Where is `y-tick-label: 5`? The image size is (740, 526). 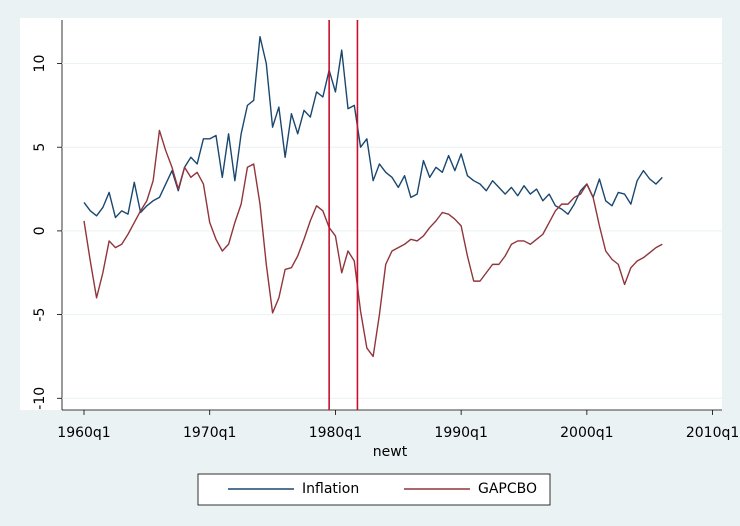
y-tick-label: 5 is located at coordinates (40, 147).